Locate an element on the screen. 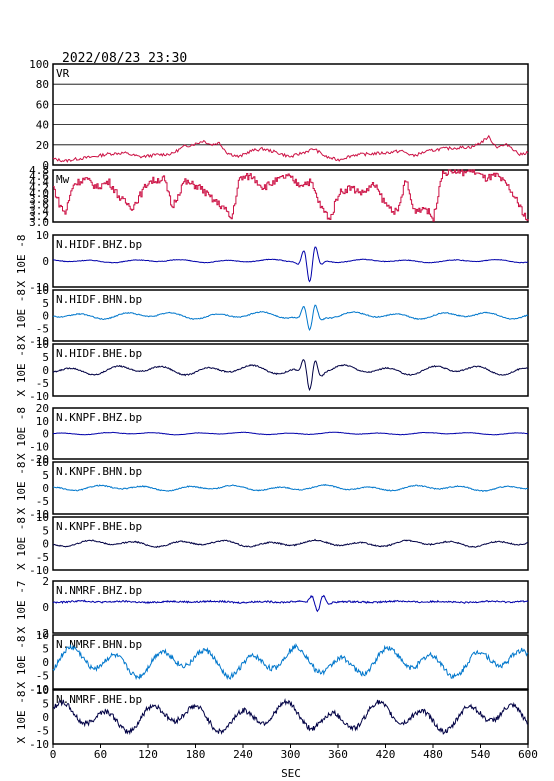 Image resolution: width=554 pixels, height=781 pixels. panel-label: N.KNPF.BHE.bp is located at coordinates (99, 526).